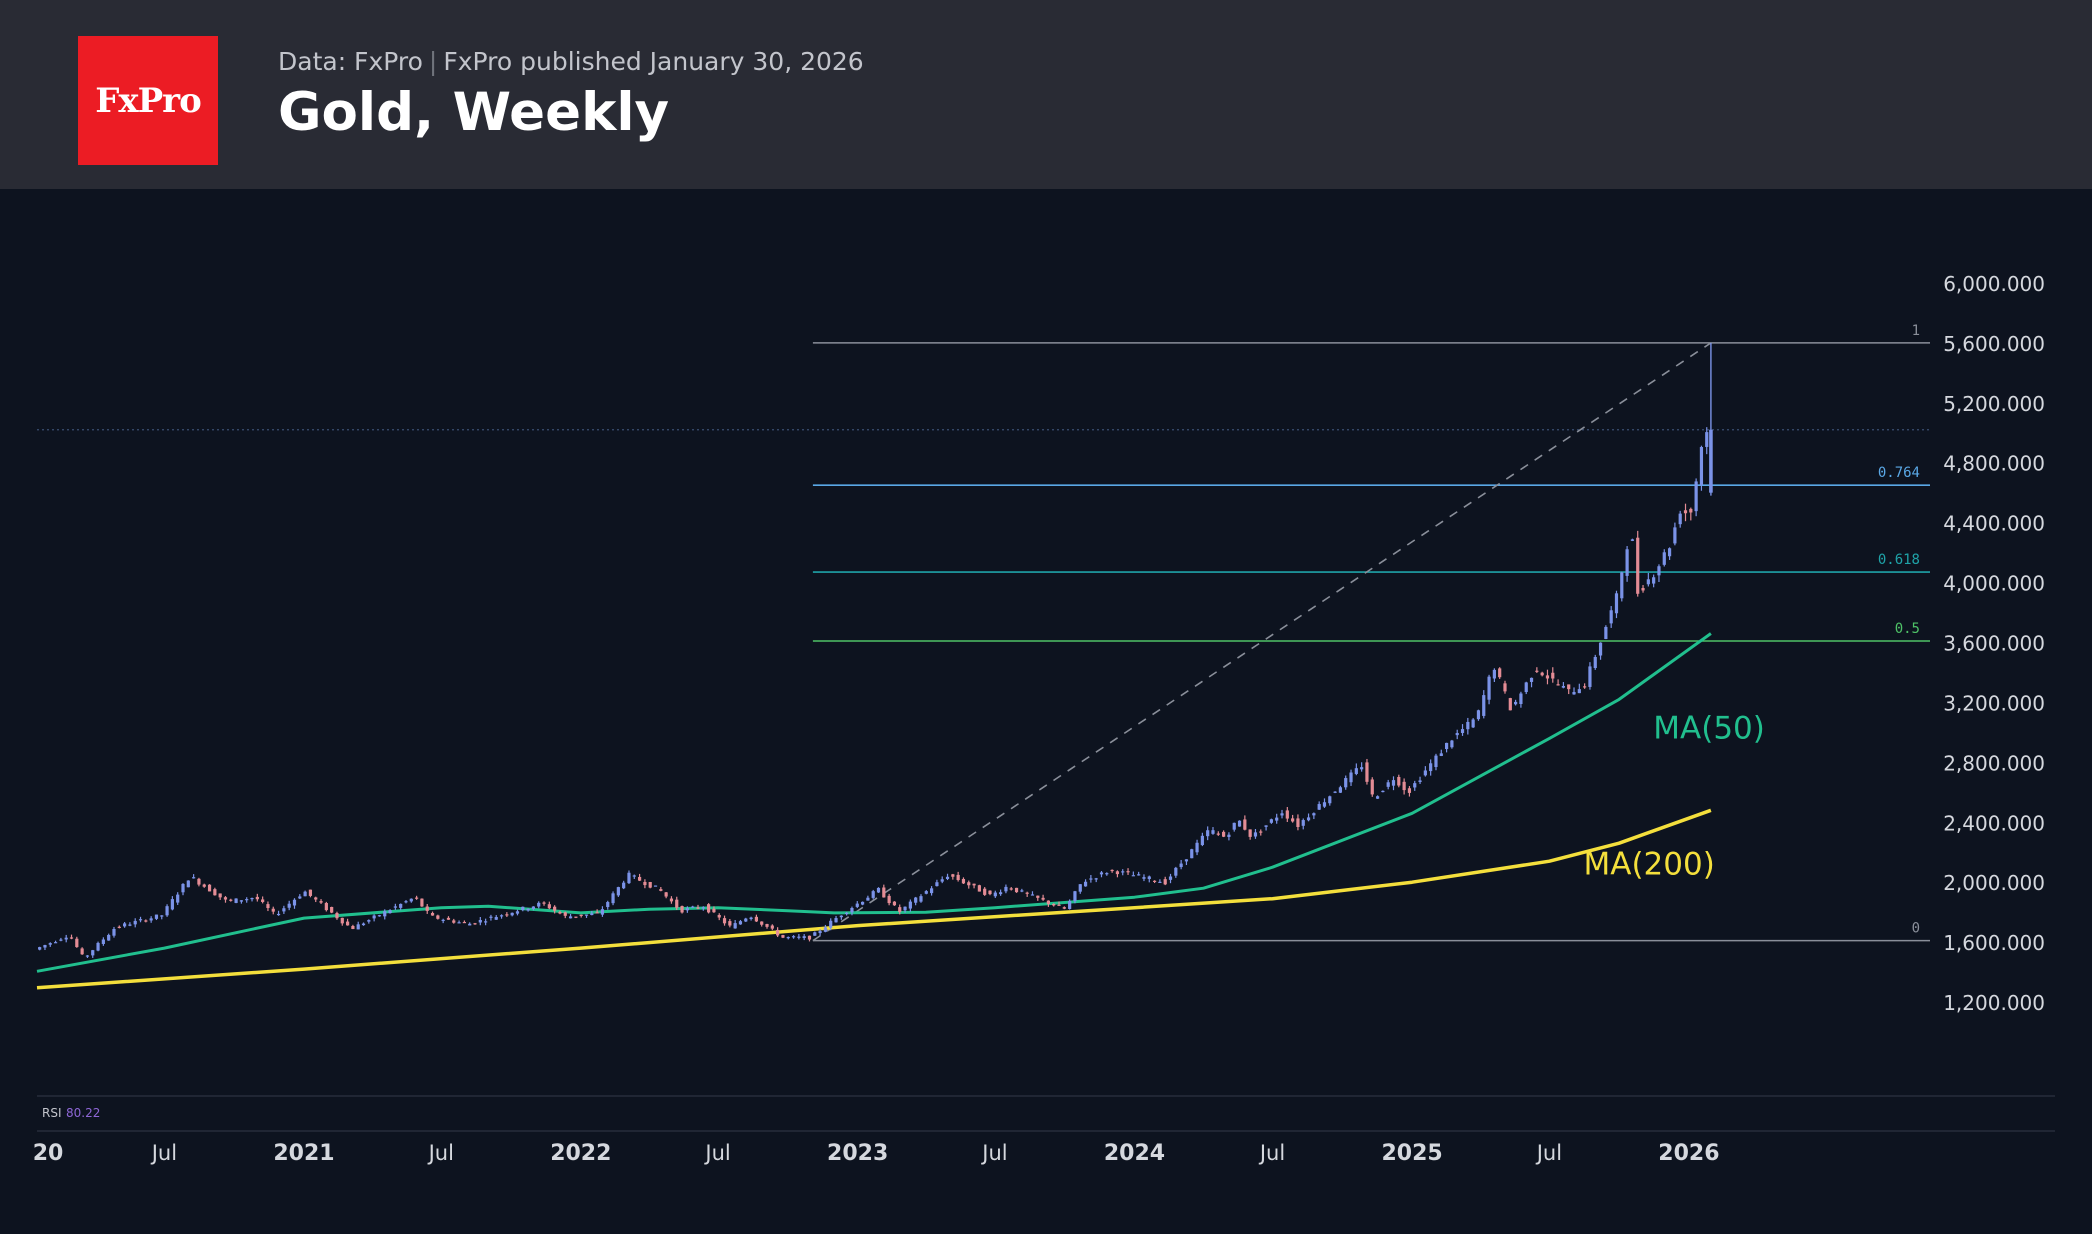 This screenshot has width=2092, height=1234. What do you see at coordinates (474, 112) in the screenshot?
I see `chart-title: Gold, Weekly` at bounding box center [474, 112].